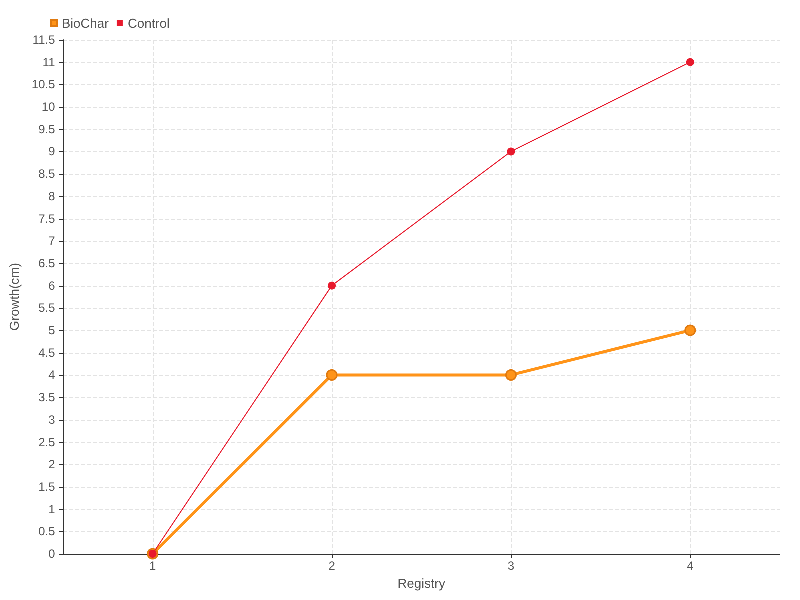  Describe the element at coordinates (49, 62) in the screenshot. I see `y-tick-label: 11` at that location.